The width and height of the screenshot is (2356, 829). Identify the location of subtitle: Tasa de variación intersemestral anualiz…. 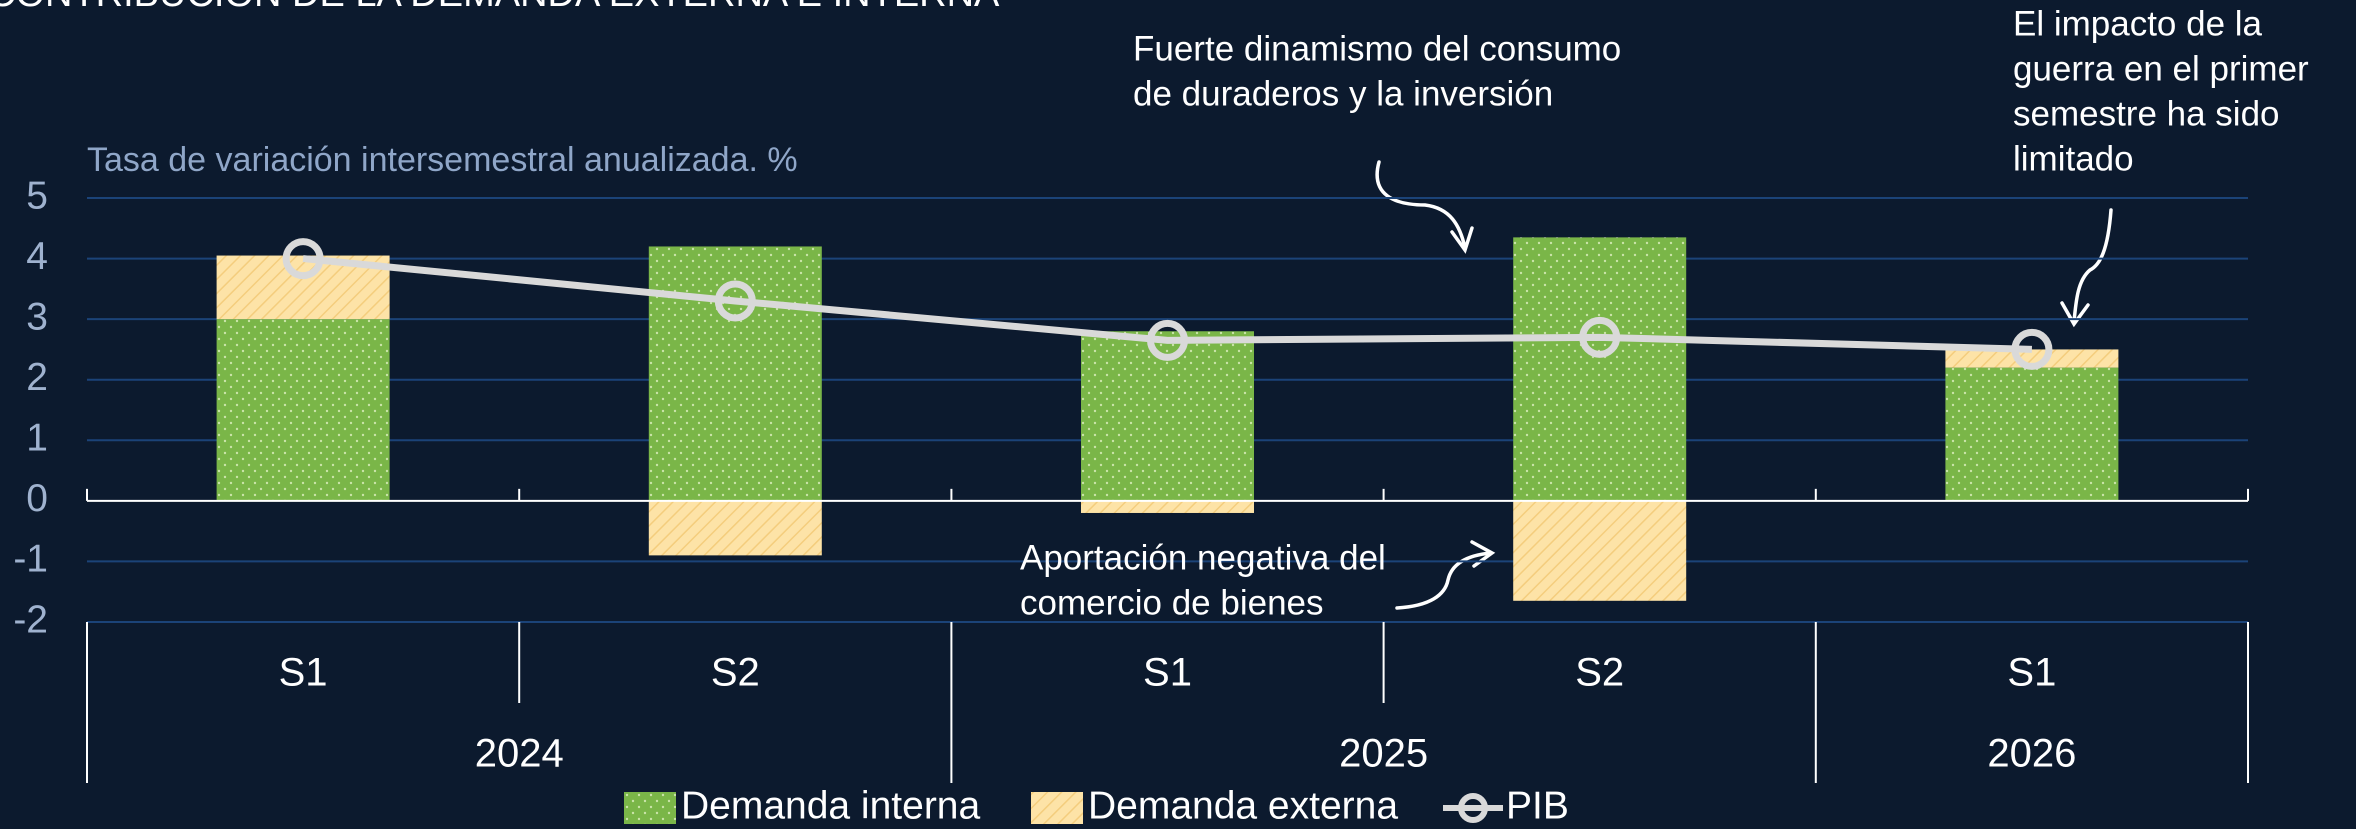
(442, 160).